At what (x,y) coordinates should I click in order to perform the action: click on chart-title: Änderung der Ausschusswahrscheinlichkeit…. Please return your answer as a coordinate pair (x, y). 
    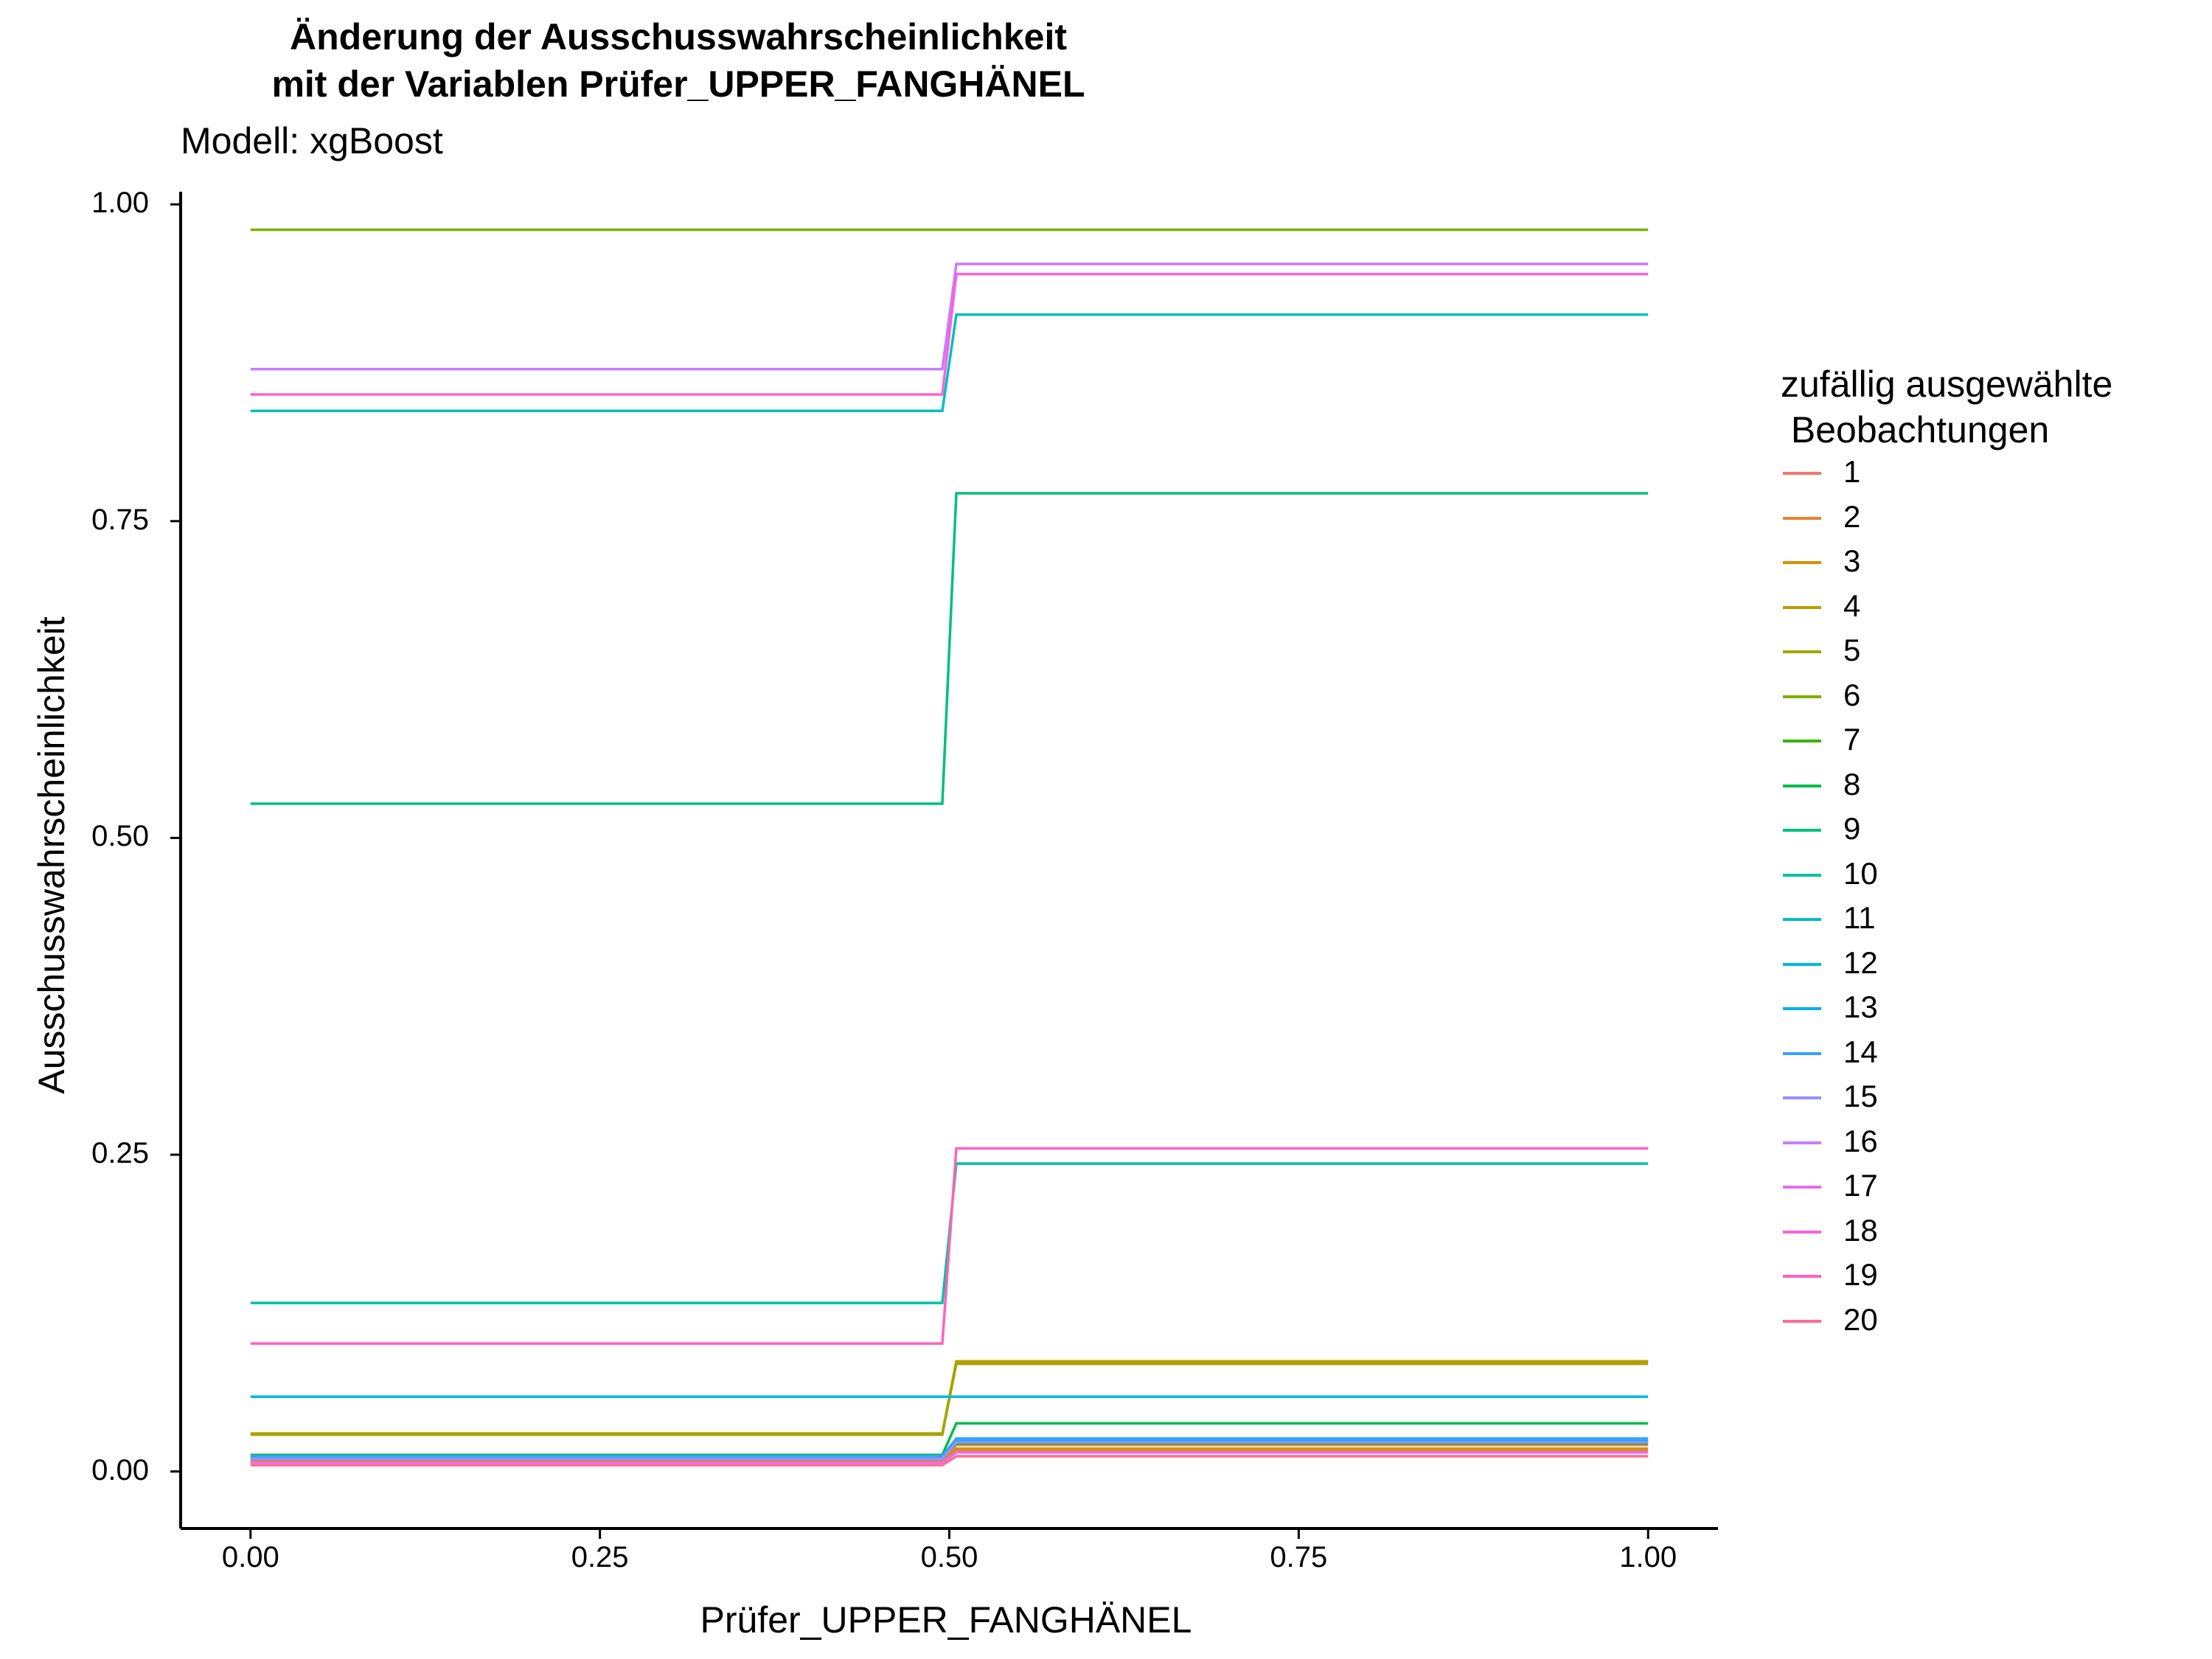
    Looking at the image, I should click on (678, 60).